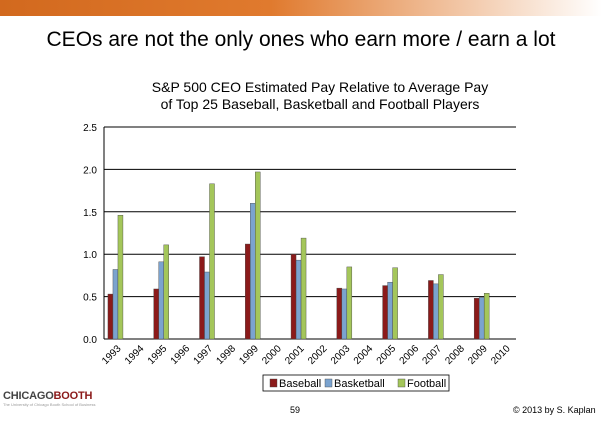 This screenshot has width=602, height=424. I want to click on x-tick-label: 1995, so click(158, 355).